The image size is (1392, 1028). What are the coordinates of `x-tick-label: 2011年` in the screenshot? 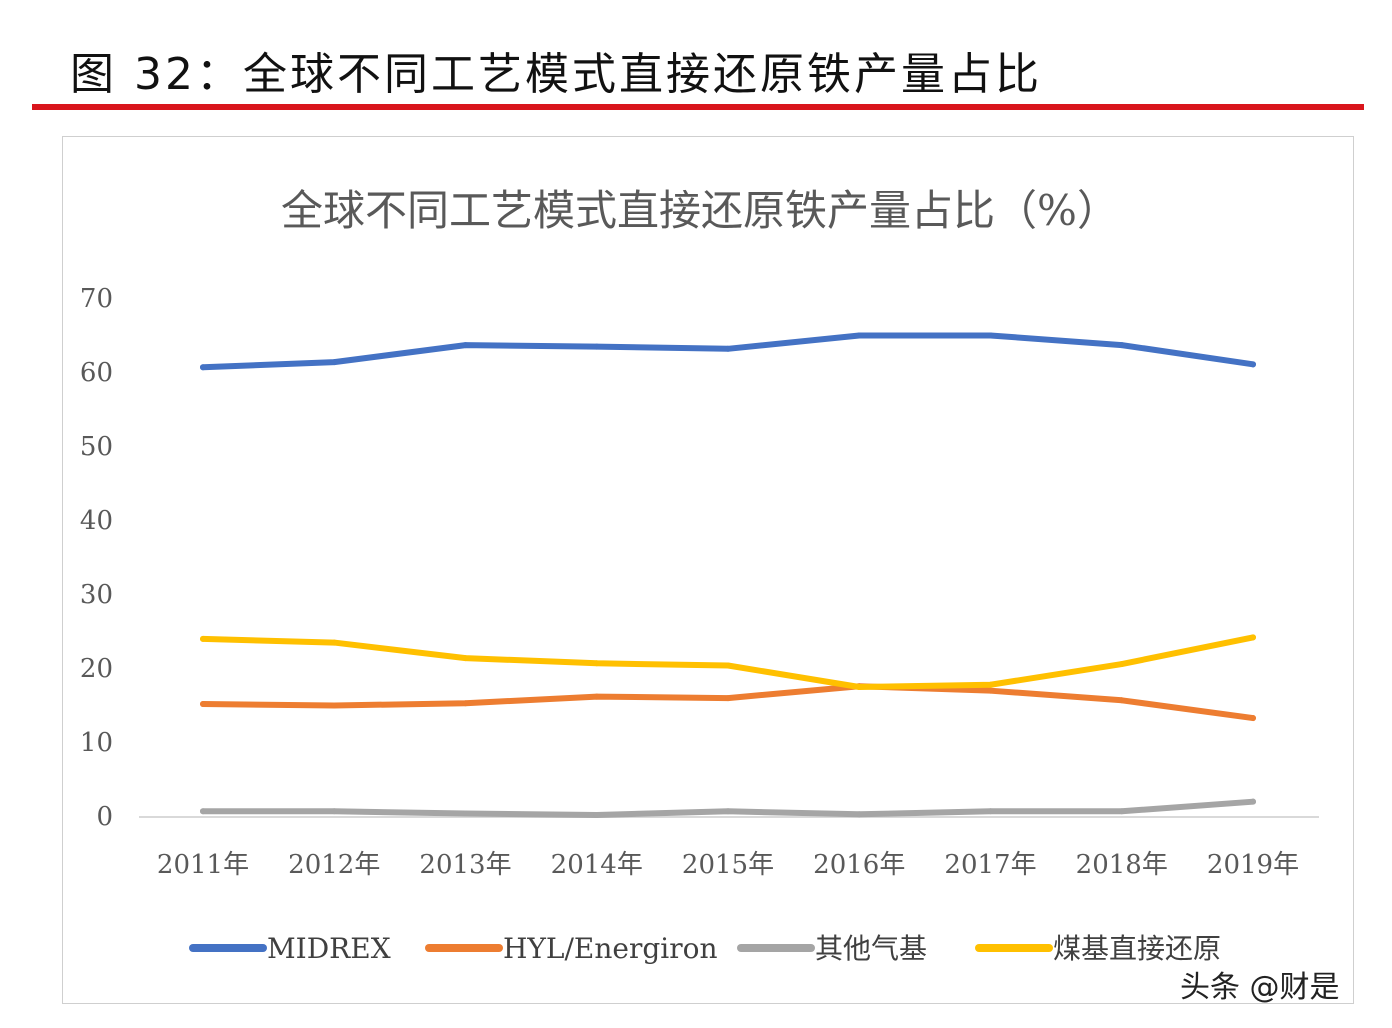 It's located at (203, 865).